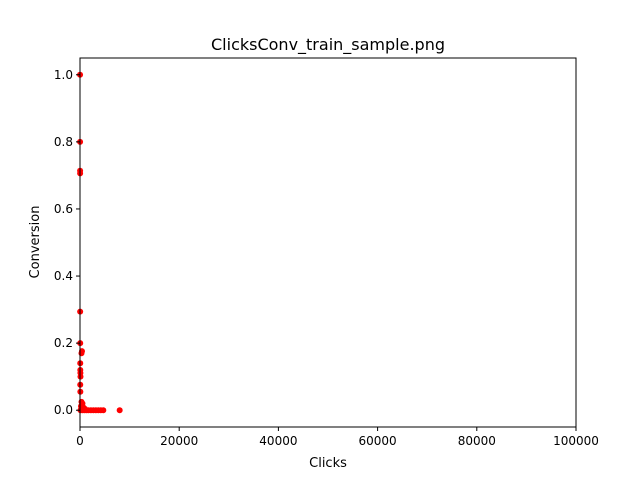  I want to click on x-tick-label: 80000, so click(477, 441).